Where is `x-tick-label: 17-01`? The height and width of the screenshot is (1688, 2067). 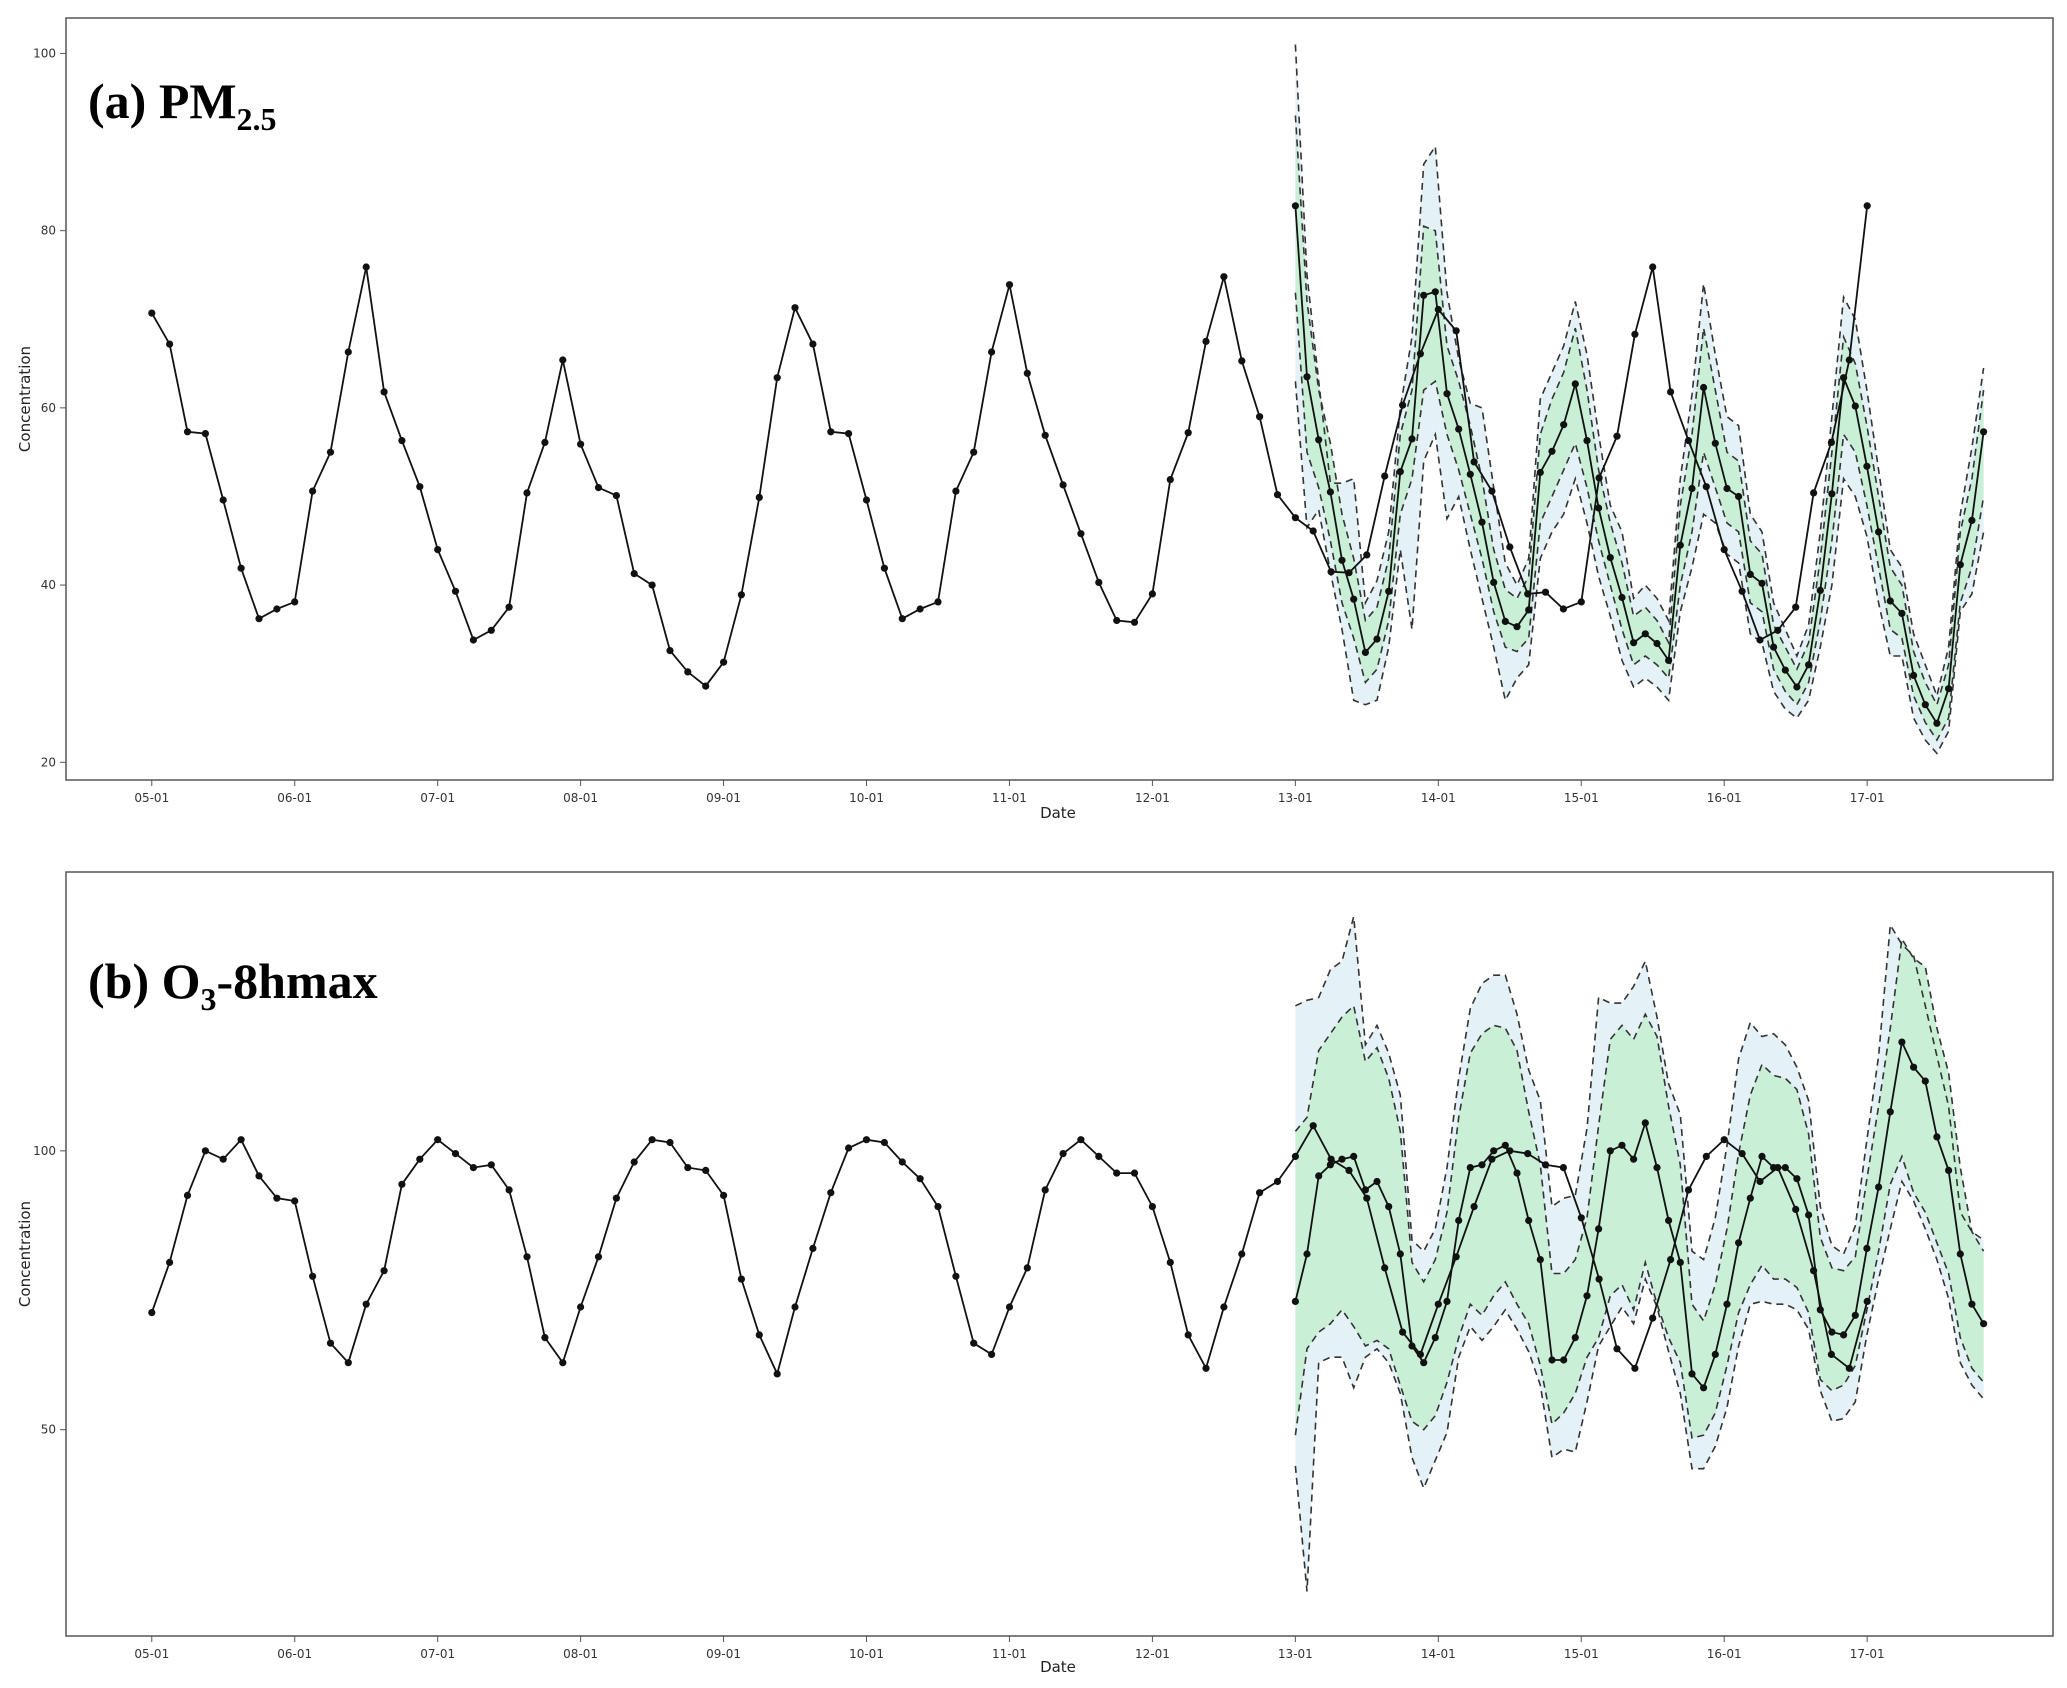
x-tick-label: 17-01 is located at coordinates (1867, 798).